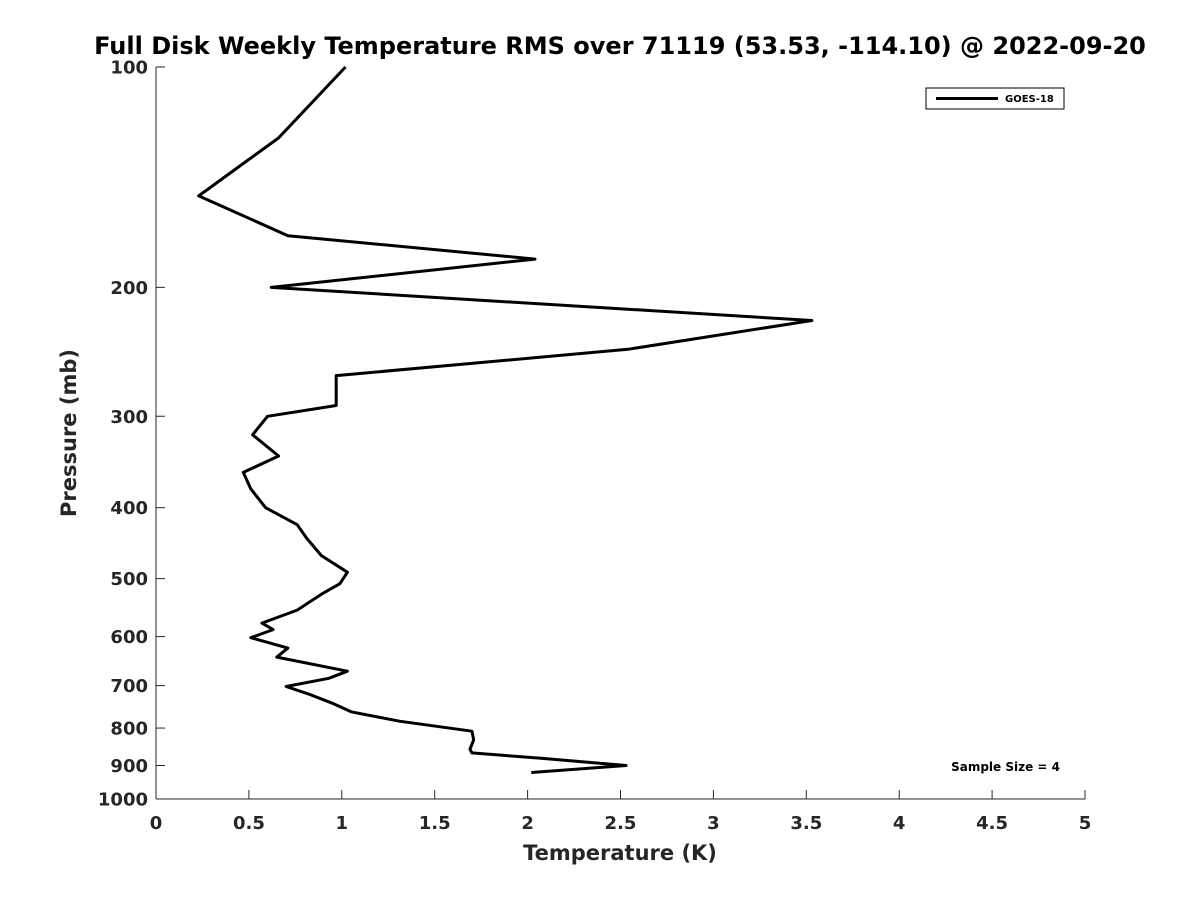  What do you see at coordinates (992, 823) in the screenshot?
I see `x-tick-label: 4.5` at bounding box center [992, 823].